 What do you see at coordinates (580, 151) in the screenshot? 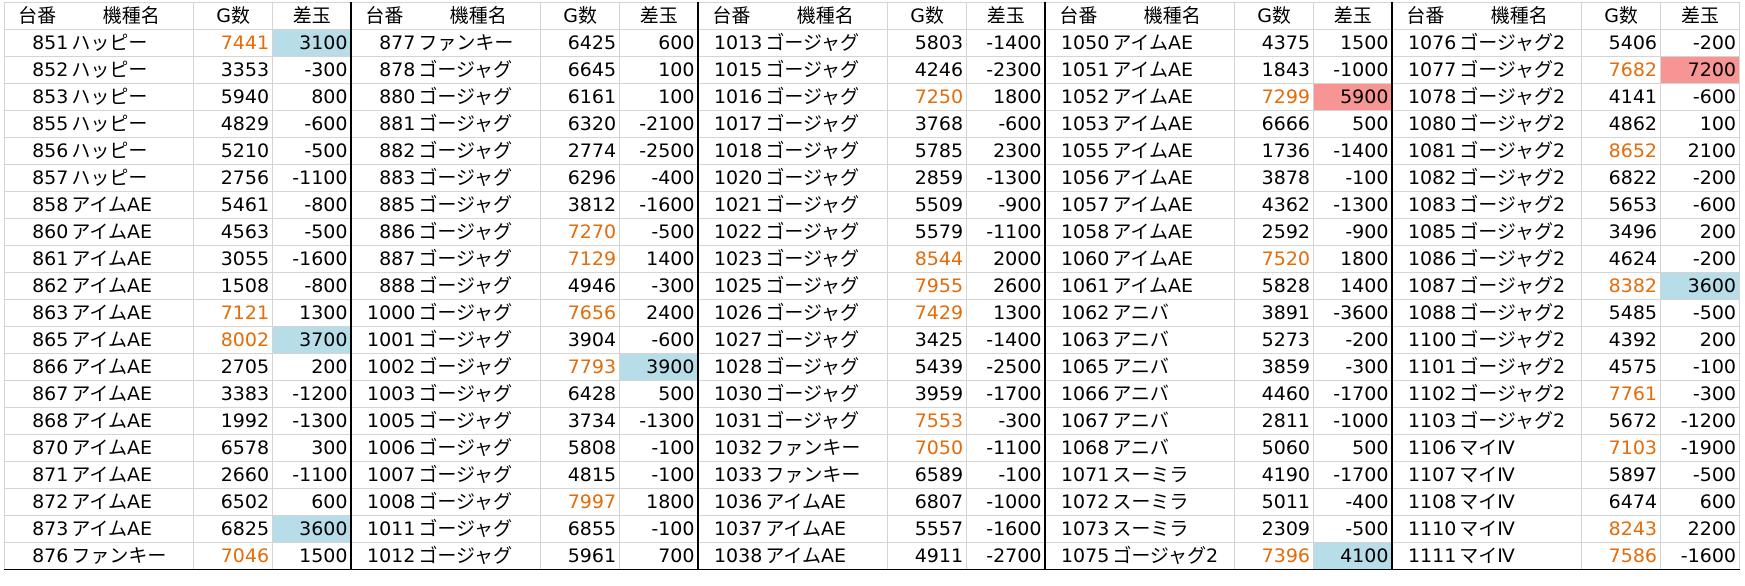
I see `games-cell: 2774` at bounding box center [580, 151].